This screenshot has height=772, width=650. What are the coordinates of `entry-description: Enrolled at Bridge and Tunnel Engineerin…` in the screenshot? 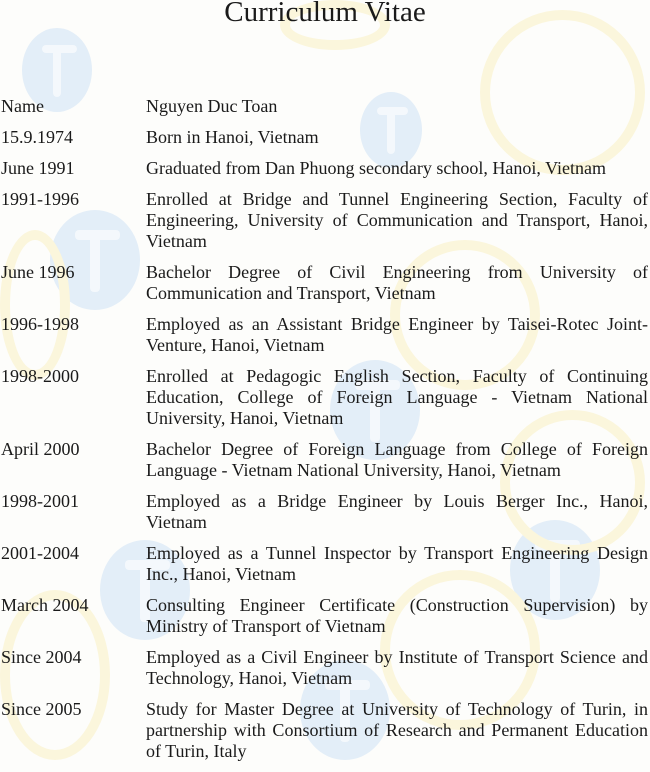 It's located at (397, 220).